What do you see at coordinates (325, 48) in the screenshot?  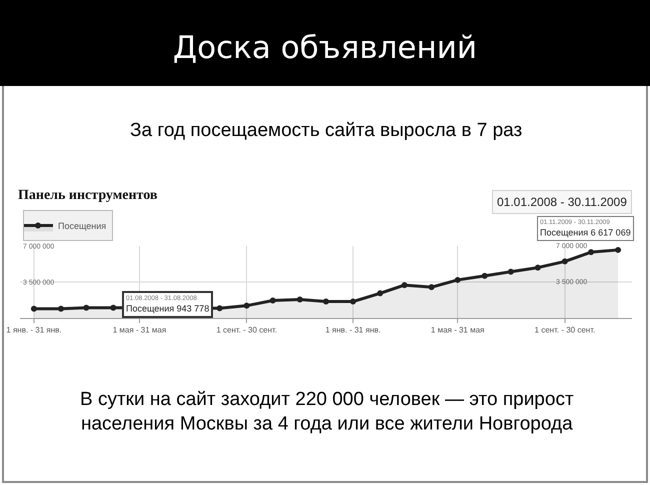 I see `chart-title: Доска объявлений` at bounding box center [325, 48].